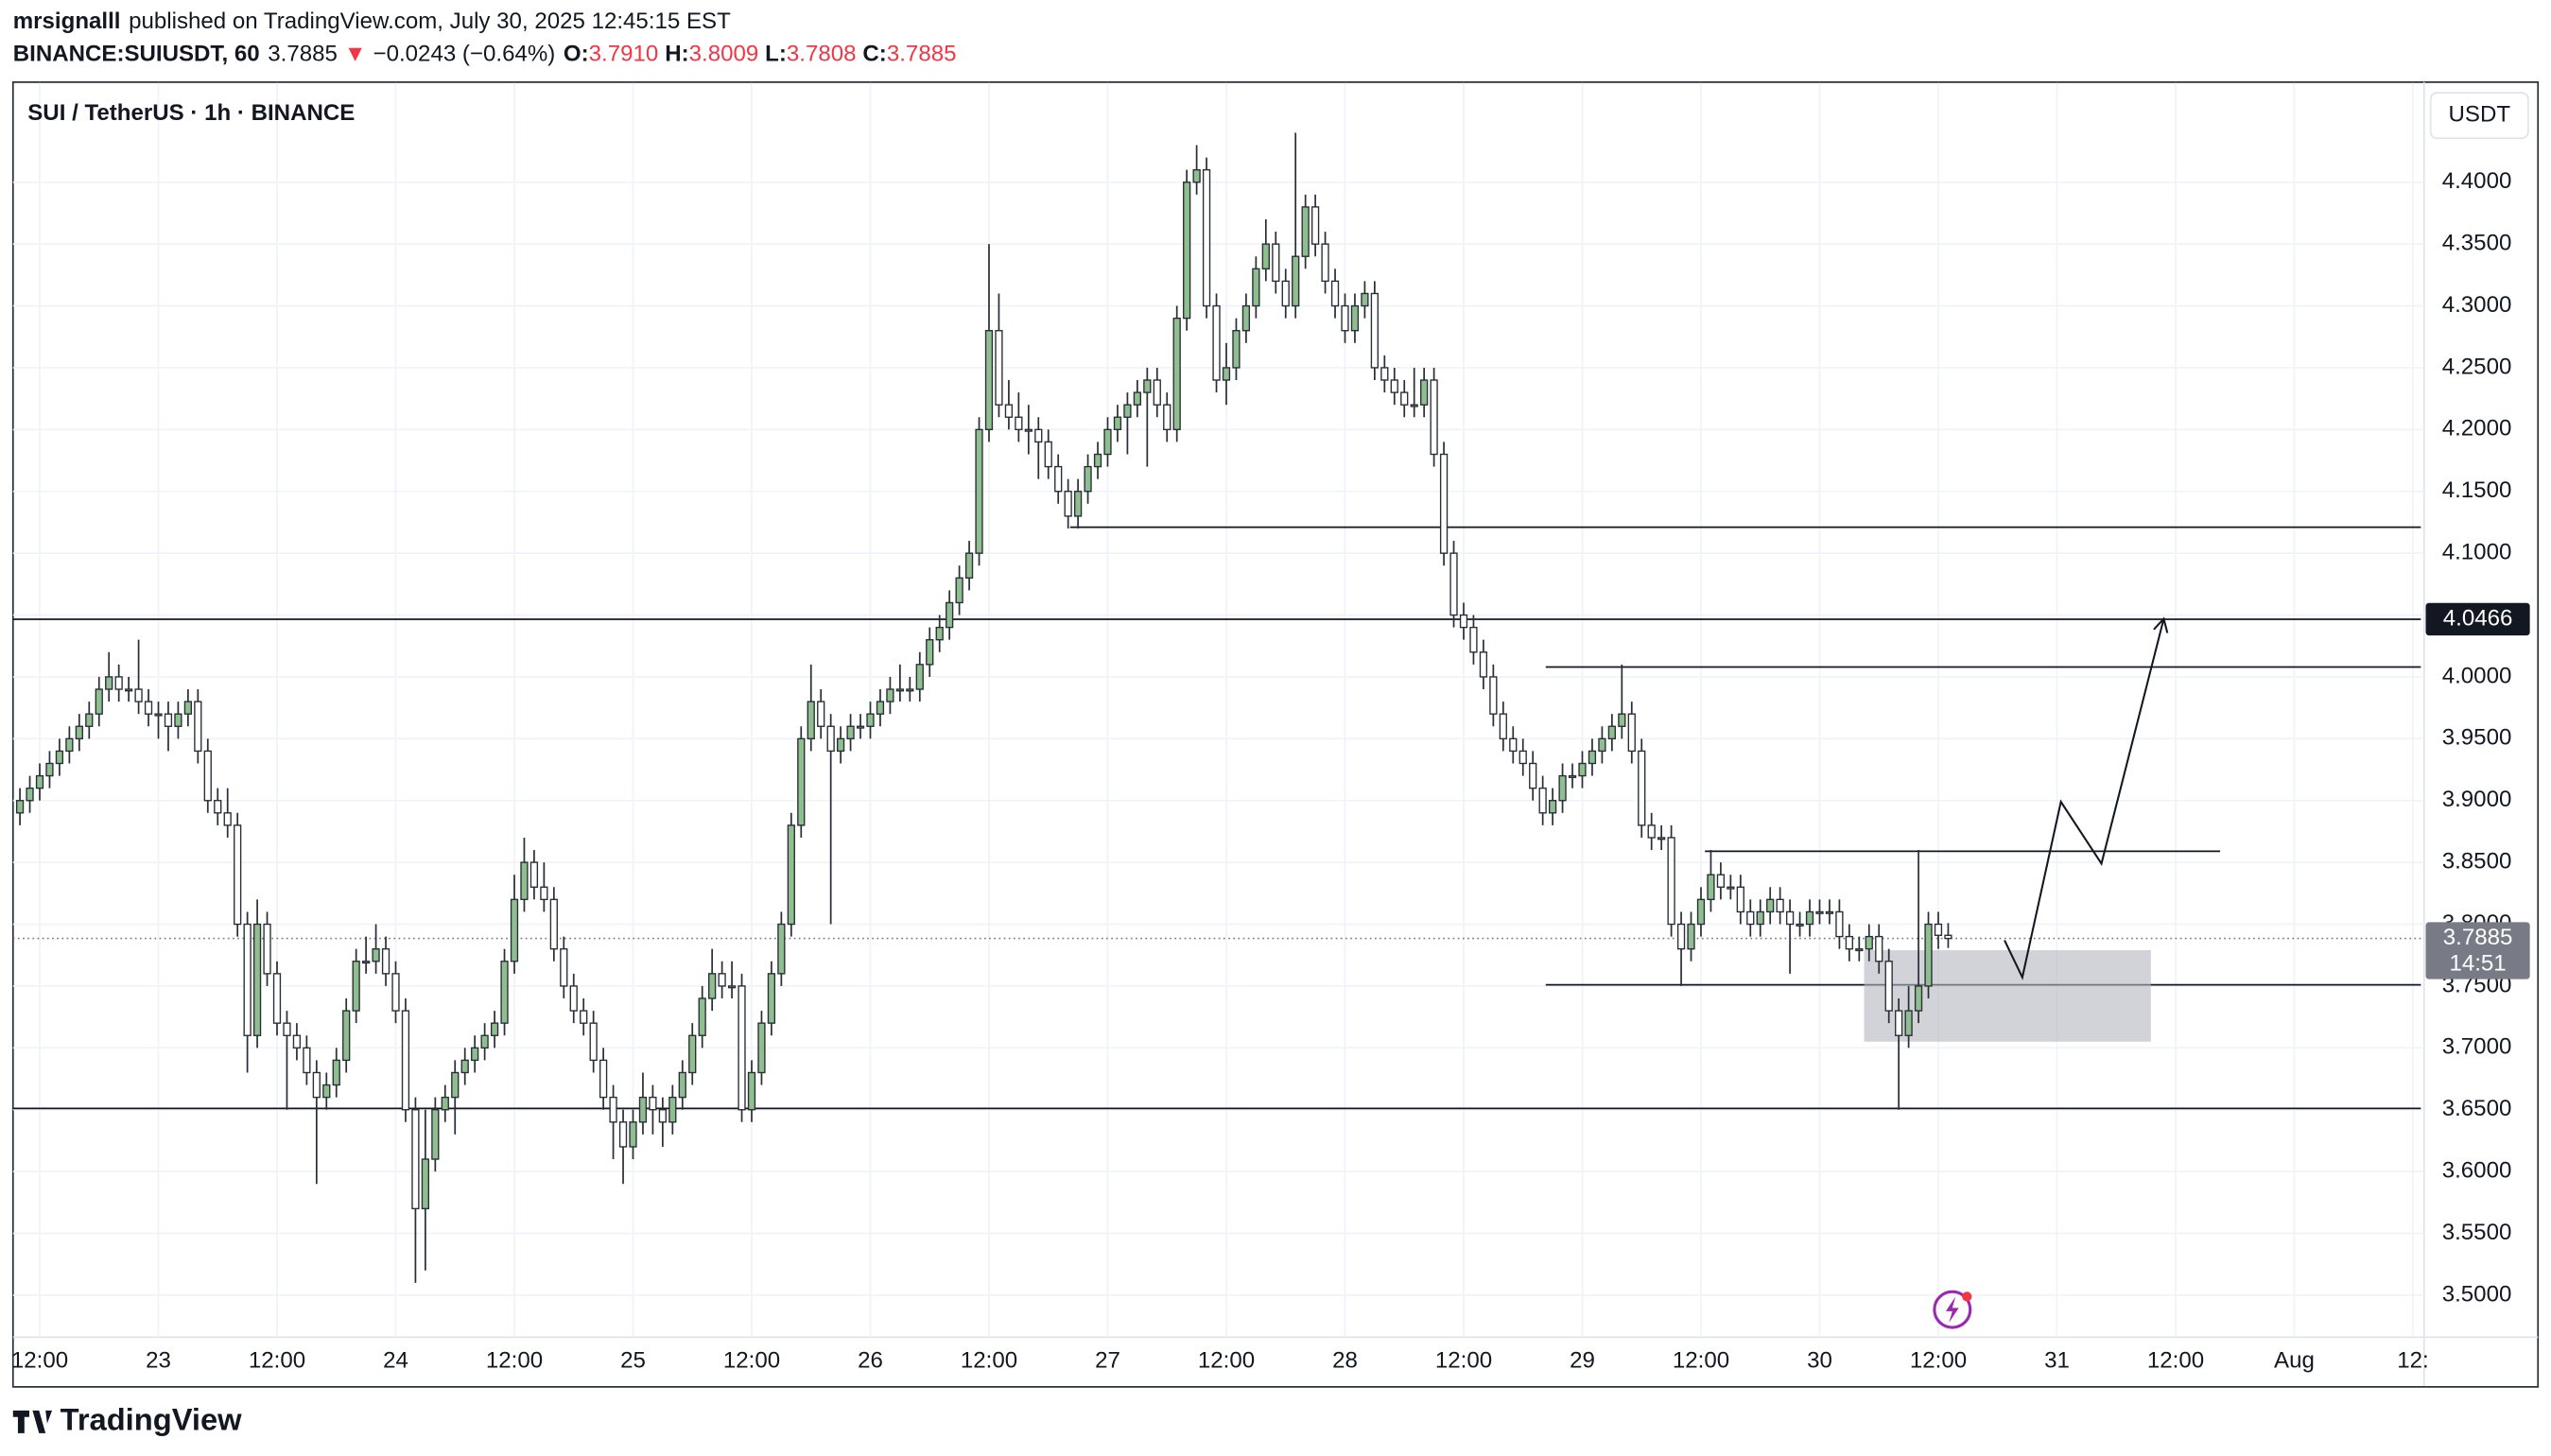 This screenshot has height=1456, width=2551. Describe the element at coordinates (2161, 624) in the screenshot. I see `arrow-head` at that location.